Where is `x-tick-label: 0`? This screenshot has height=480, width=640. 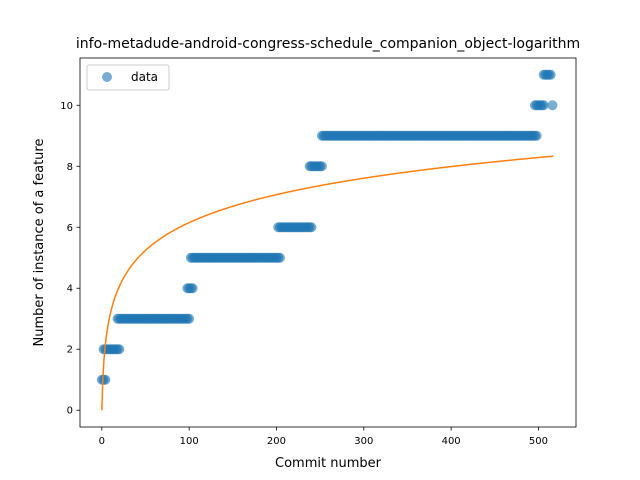 x-tick-label: 0 is located at coordinates (102, 441).